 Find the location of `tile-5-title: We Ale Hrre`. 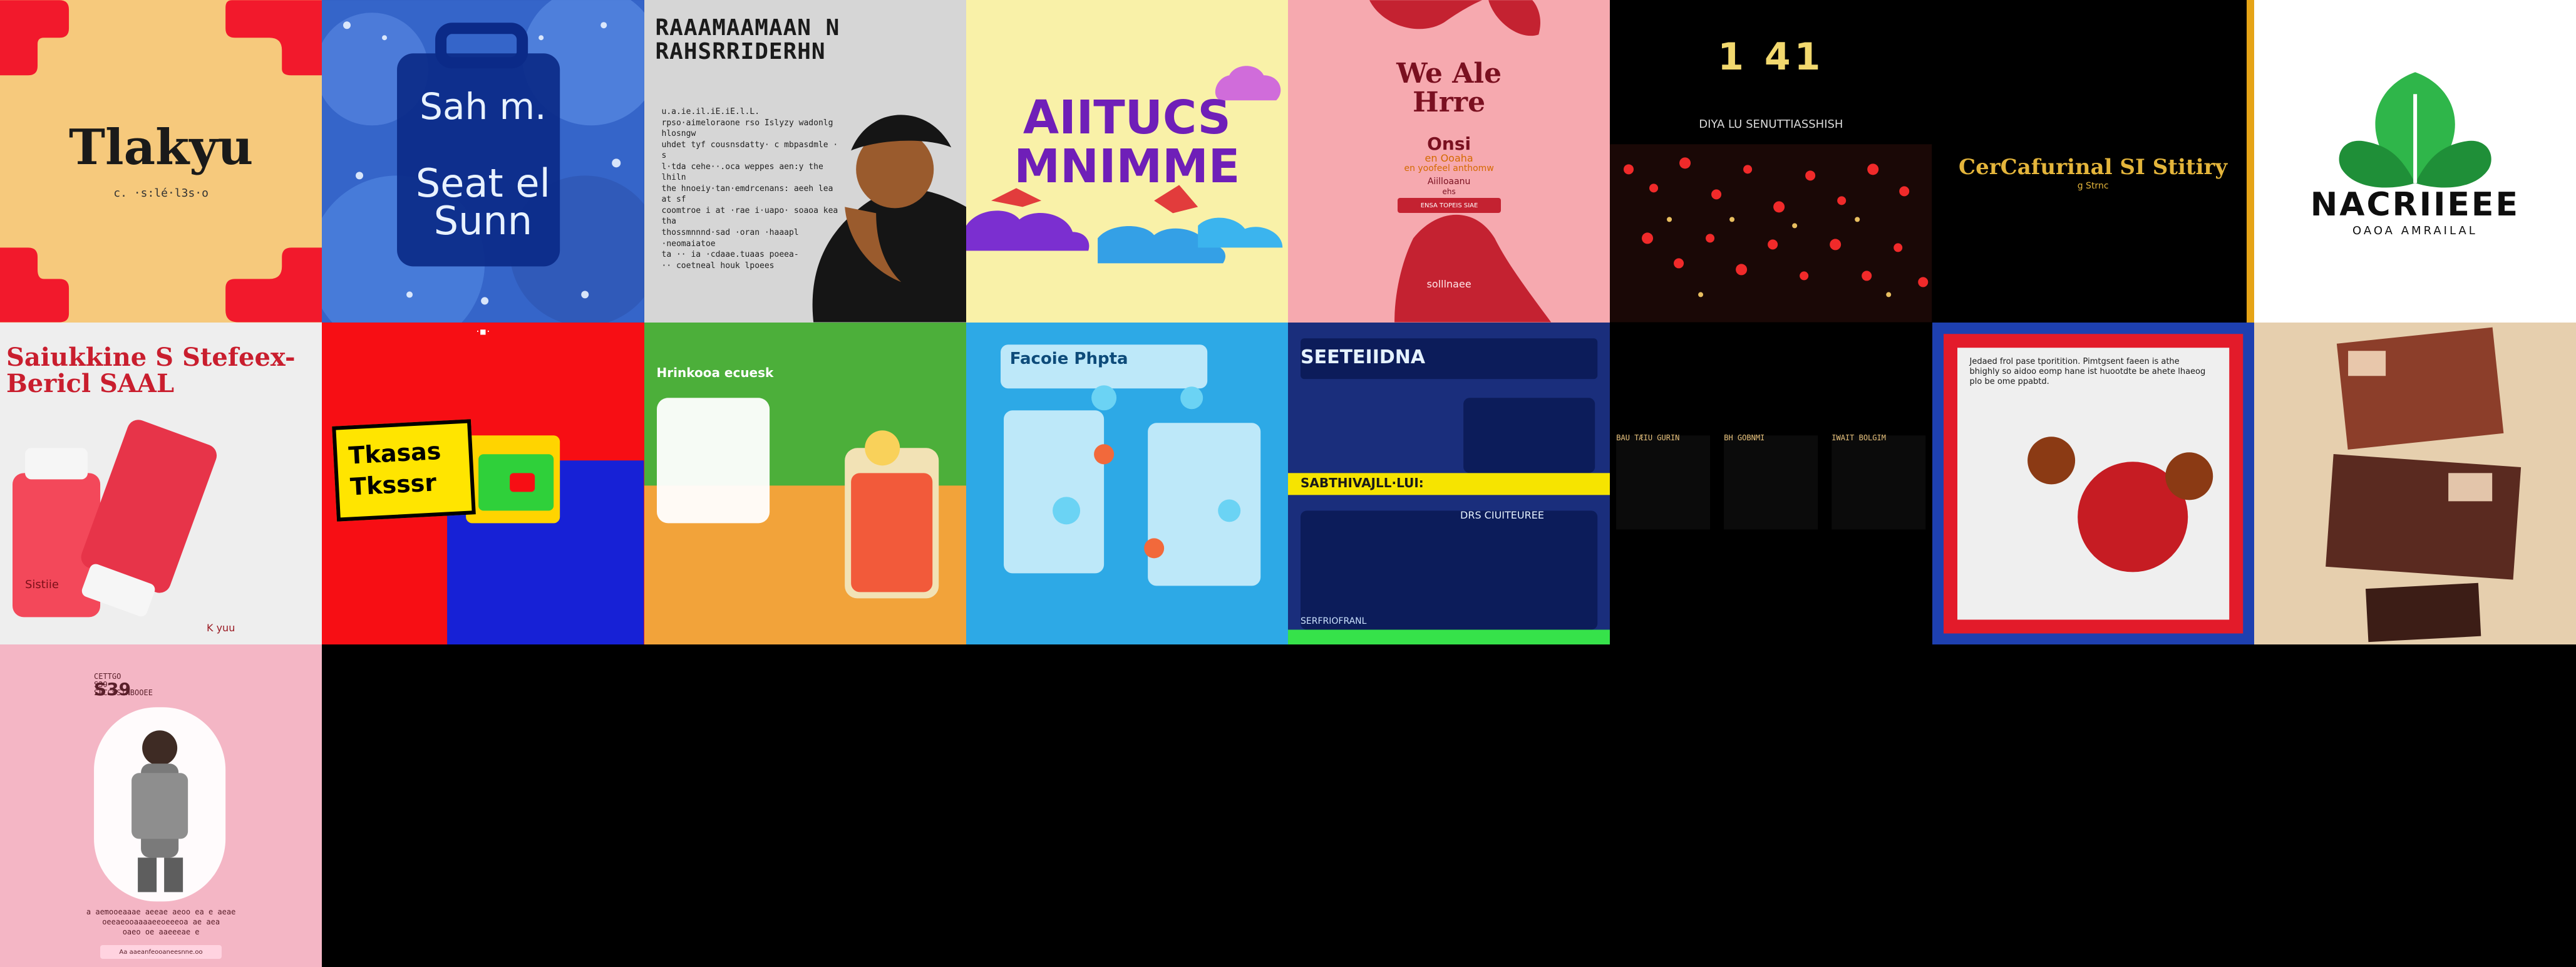

tile-5-title: We Ale Hrre is located at coordinates (1449, 88).